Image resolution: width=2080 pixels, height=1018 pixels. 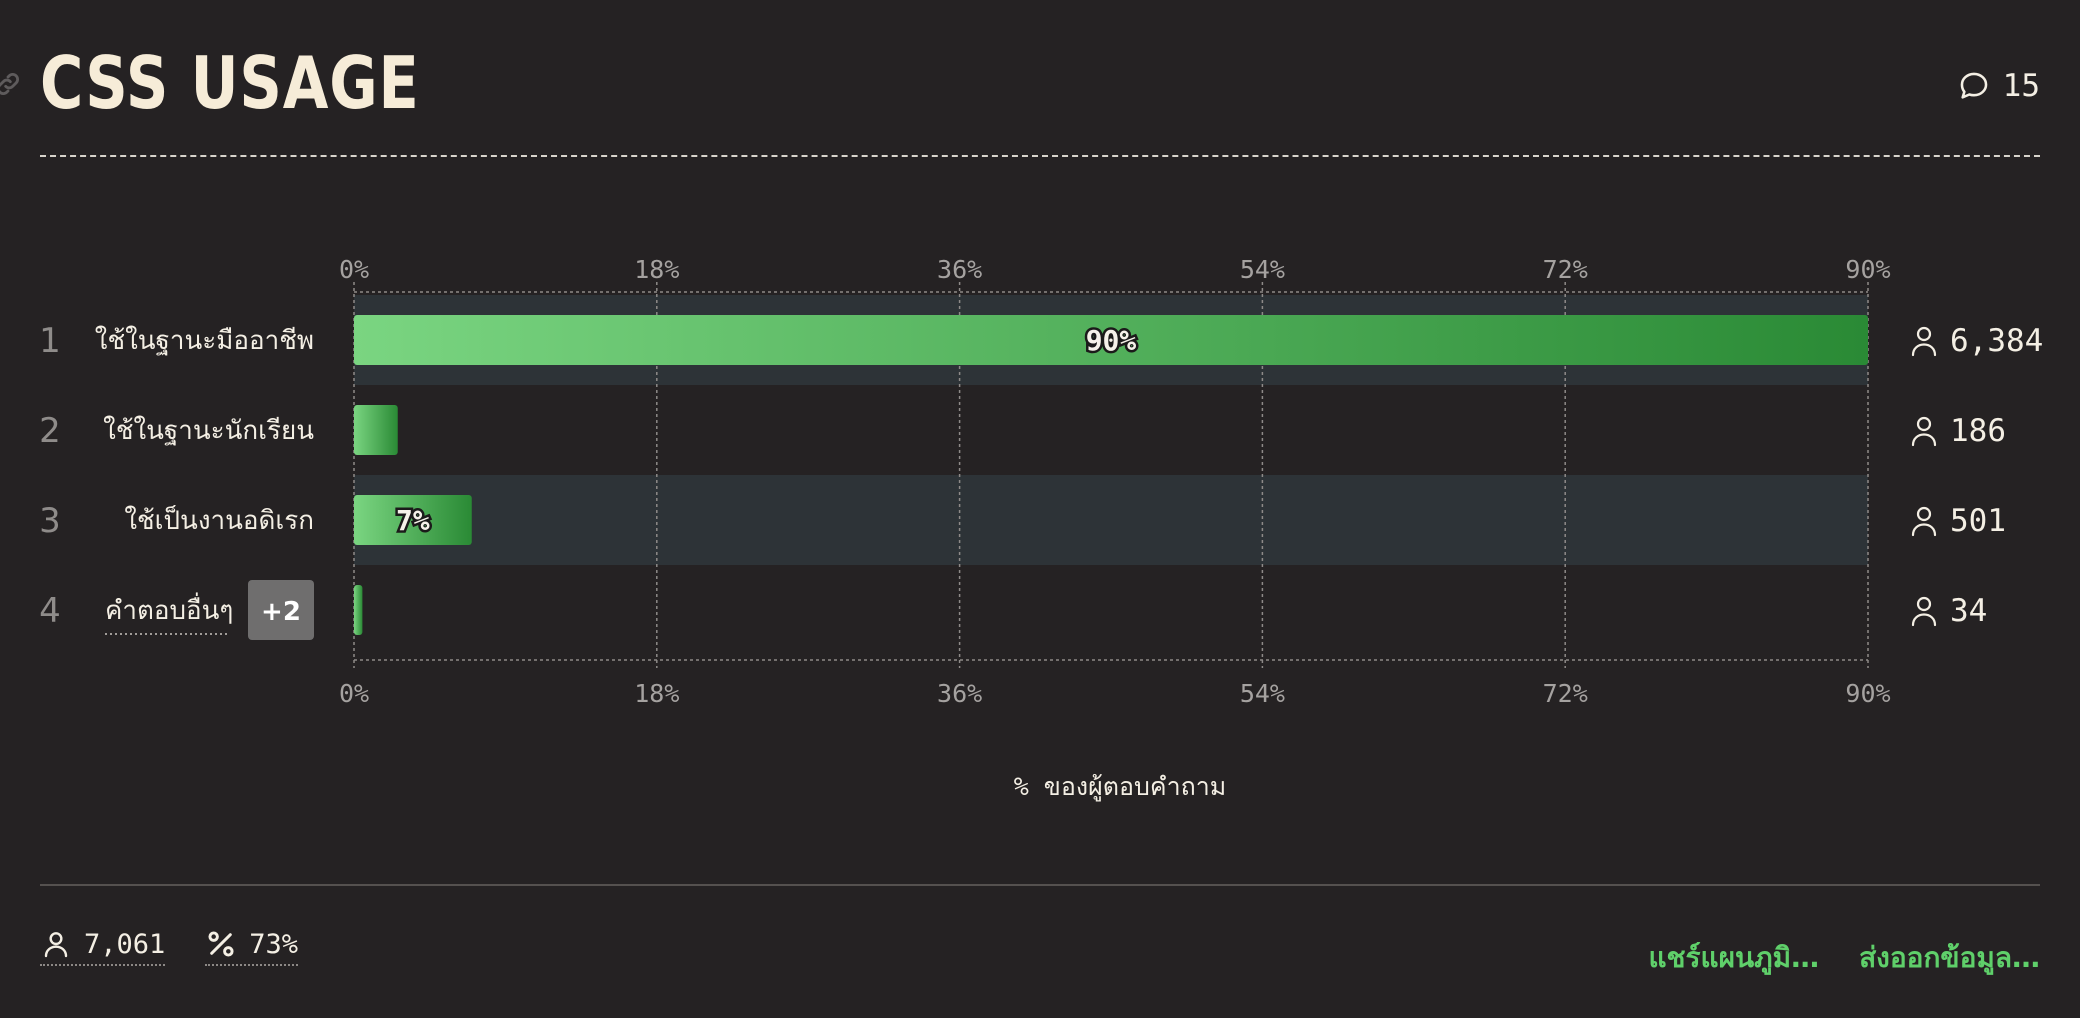 I want to click on row-number: 1, so click(x=50, y=341).